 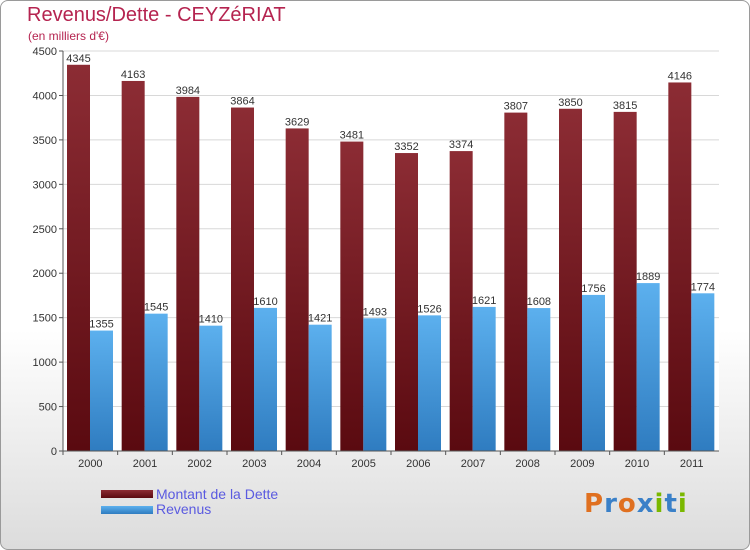 I want to click on x-tick-label: 2005, so click(x=363, y=464).